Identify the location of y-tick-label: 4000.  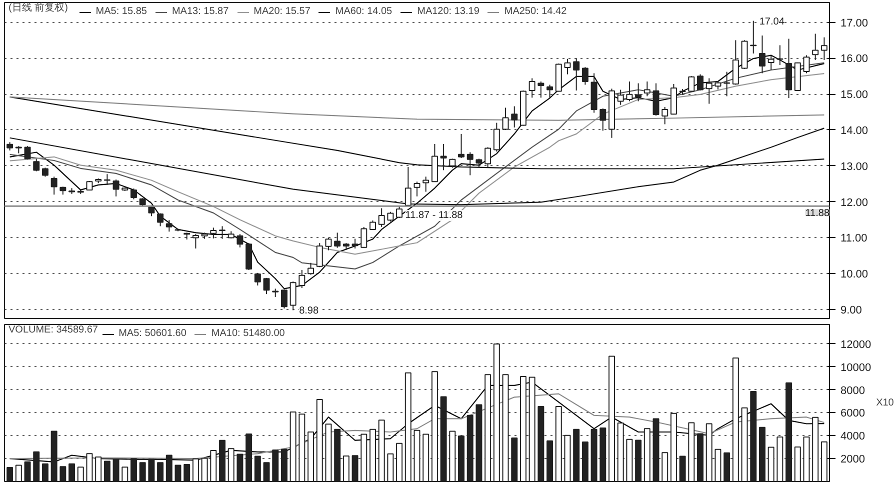
(852, 436).